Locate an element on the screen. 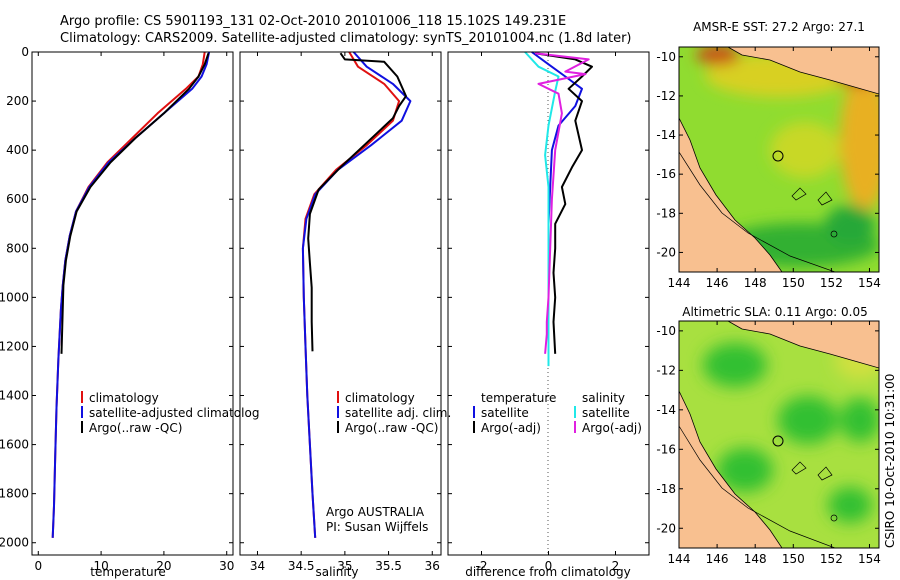 Image resolution: width=900 pixels, height=580 pixels. salinity-series-argo-raw-qc is located at coordinates (357, 202).